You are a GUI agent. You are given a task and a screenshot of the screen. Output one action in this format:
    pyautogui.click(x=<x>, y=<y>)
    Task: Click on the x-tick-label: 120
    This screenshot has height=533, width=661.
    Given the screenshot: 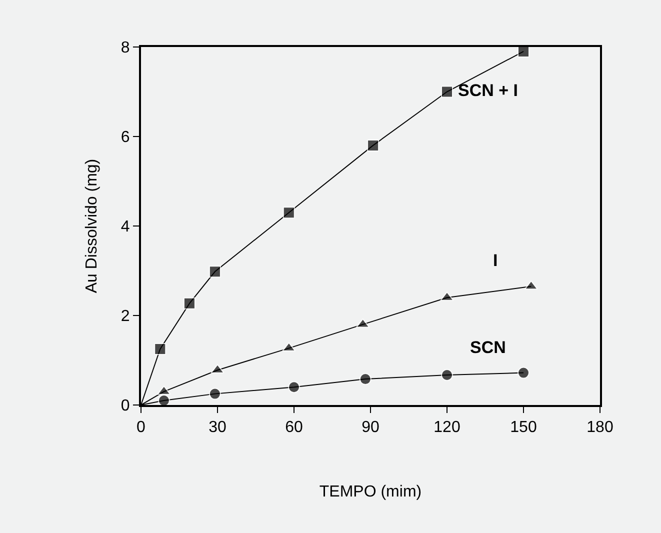 What is the action you would take?
    pyautogui.click(x=447, y=427)
    